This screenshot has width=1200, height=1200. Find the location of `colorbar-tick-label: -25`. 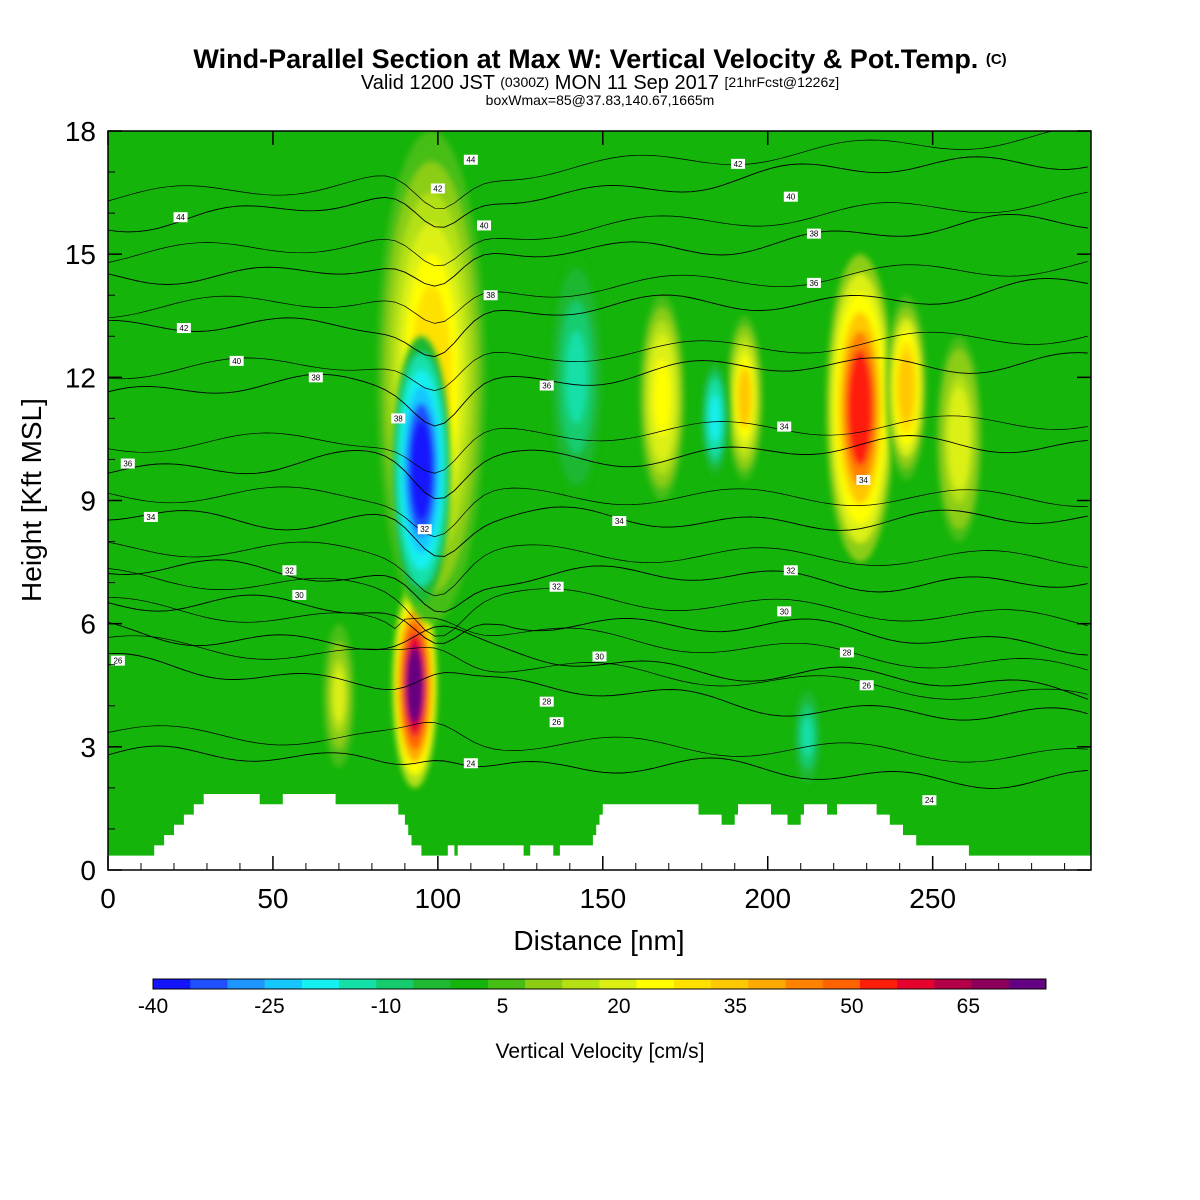

colorbar-tick-label: -25 is located at coordinates (269, 1006).